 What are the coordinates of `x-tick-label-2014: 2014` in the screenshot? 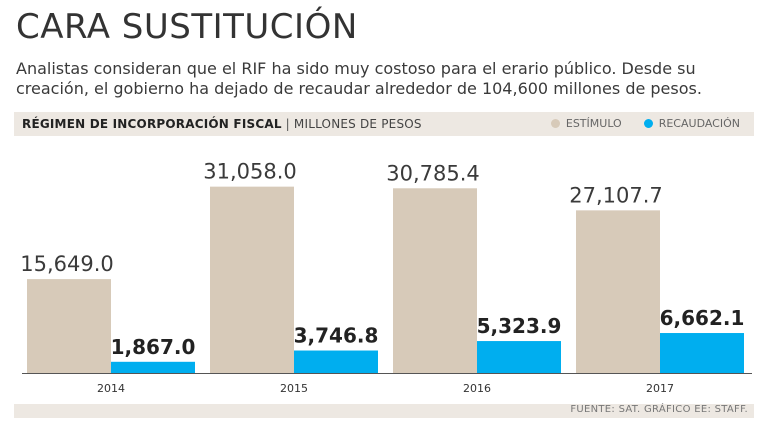 It's located at (111, 388).